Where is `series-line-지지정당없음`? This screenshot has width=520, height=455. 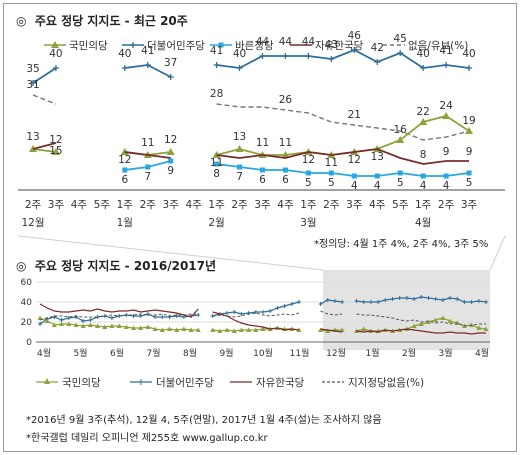 series-line-지지정당없음 is located at coordinates (421, 320).